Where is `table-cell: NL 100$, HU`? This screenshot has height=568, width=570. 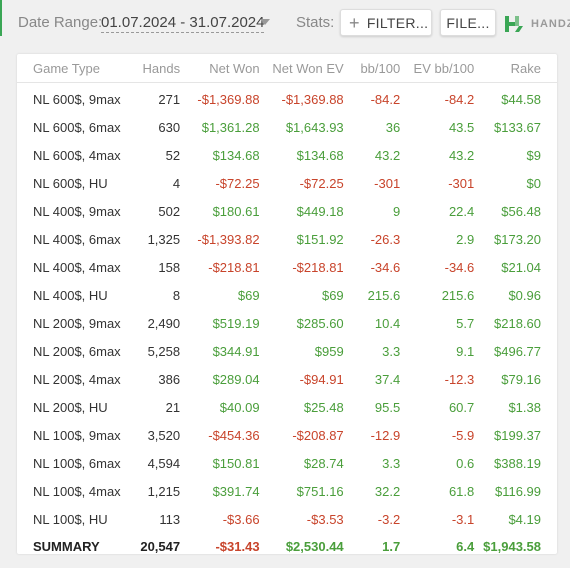 table-cell: NL 100$, HU is located at coordinates (70, 519).